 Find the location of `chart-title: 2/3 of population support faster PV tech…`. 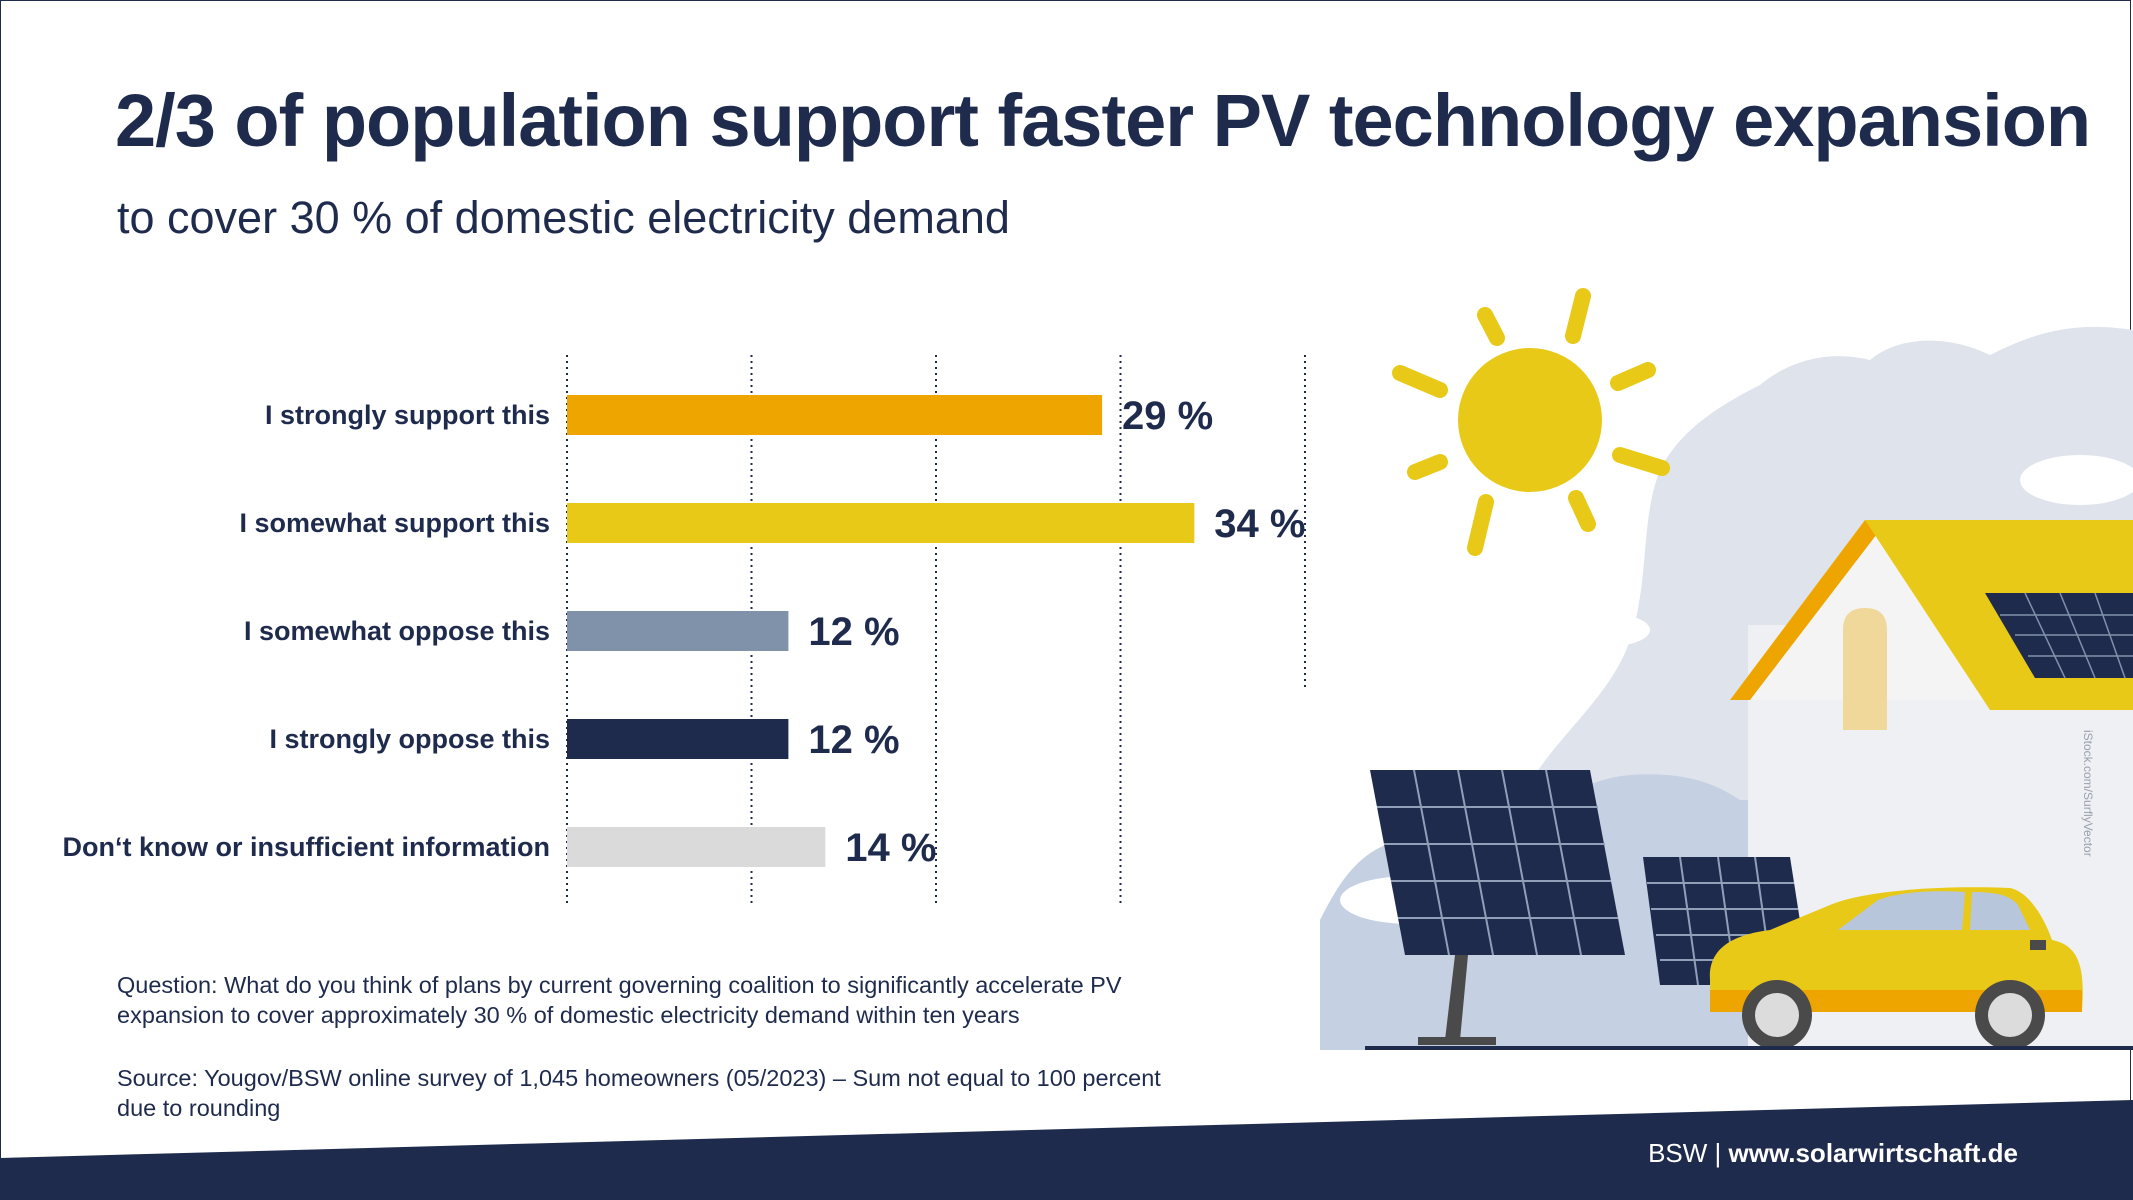

chart-title: 2/3 of population support faster PV tech… is located at coordinates (1103, 120).